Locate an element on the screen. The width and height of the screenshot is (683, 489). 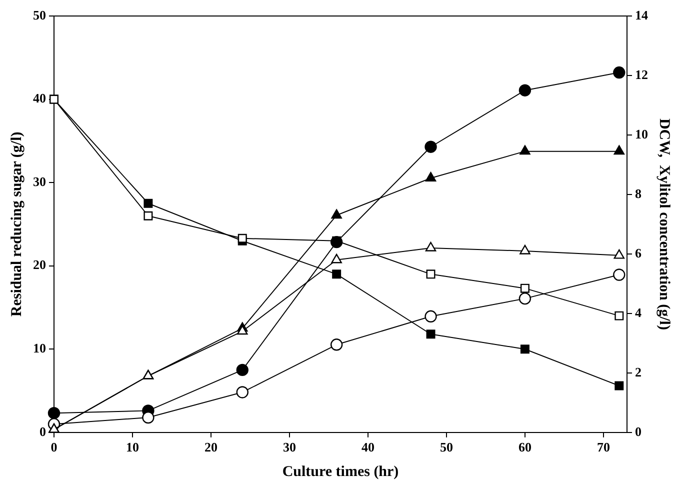
y-tick-label: 20 is located at coordinates (39, 264).